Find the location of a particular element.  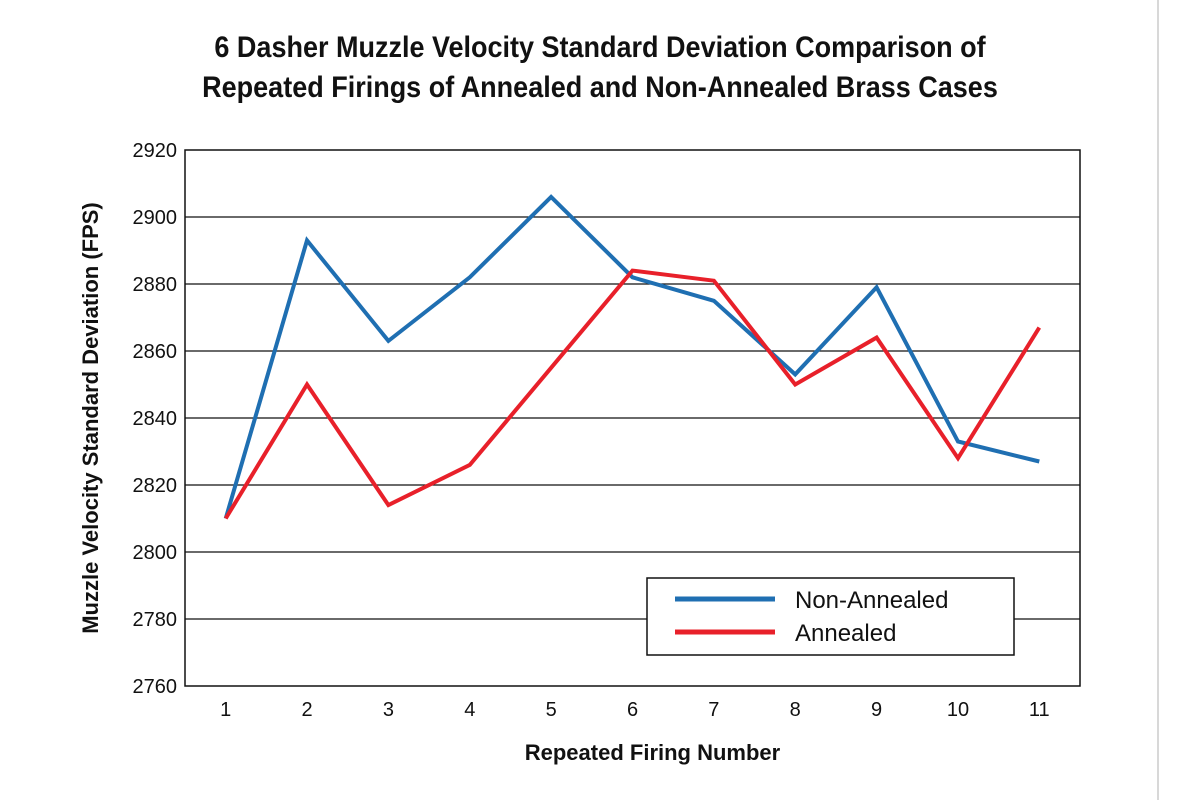

x-tick-label: 6 is located at coordinates (632, 710).